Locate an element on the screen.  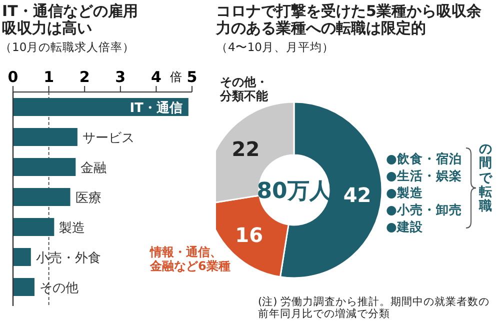
x-tick-label: 4 is located at coordinates (156, 77).